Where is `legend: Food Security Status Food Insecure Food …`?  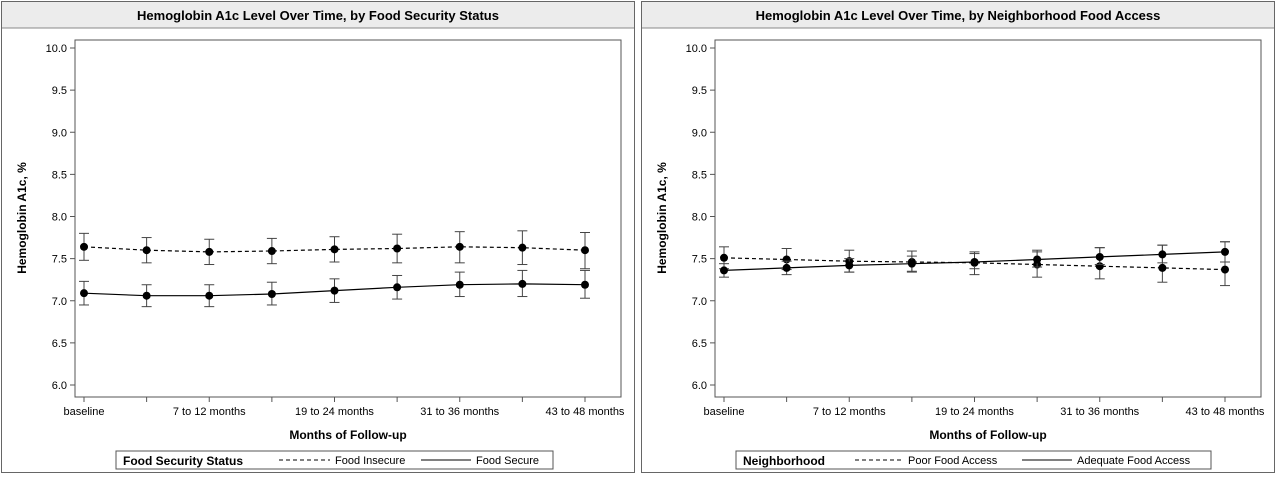 legend: Food Security Status Food Insecure Food … is located at coordinates (334, 460).